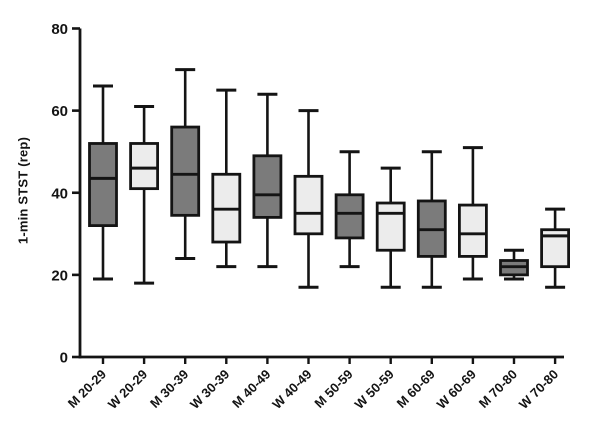  What do you see at coordinates (209, 389) in the screenshot?
I see `x-tick-label: W 30-39` at bounding box center [209, 389].